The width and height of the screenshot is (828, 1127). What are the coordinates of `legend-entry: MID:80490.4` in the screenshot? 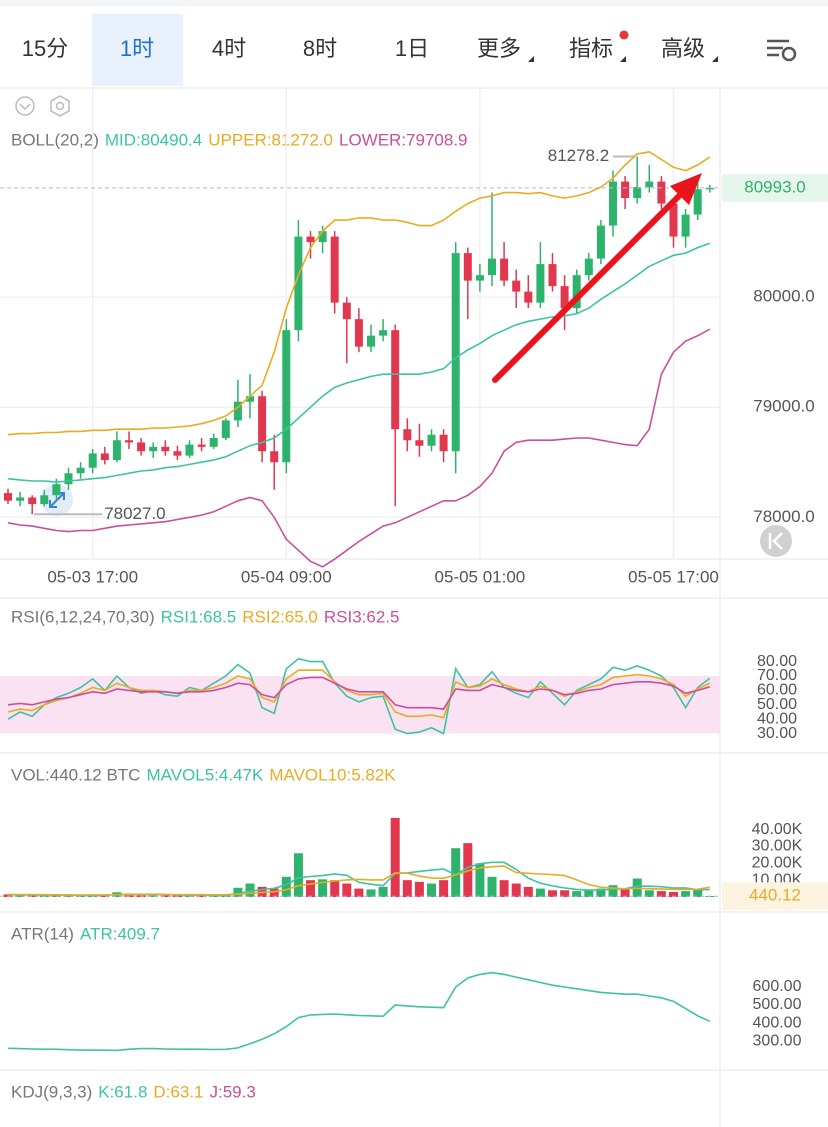 It's located at (153, 139).